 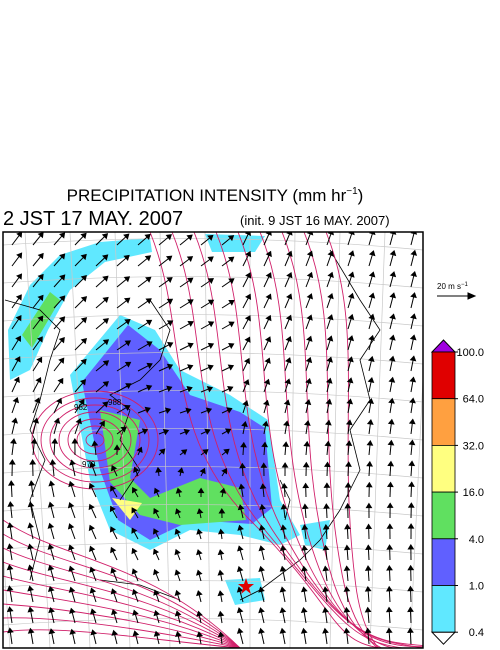 What do you see at coordinates (246, 586) in the screenshot?
I see `location-marker` at bounding box center [246, 586].